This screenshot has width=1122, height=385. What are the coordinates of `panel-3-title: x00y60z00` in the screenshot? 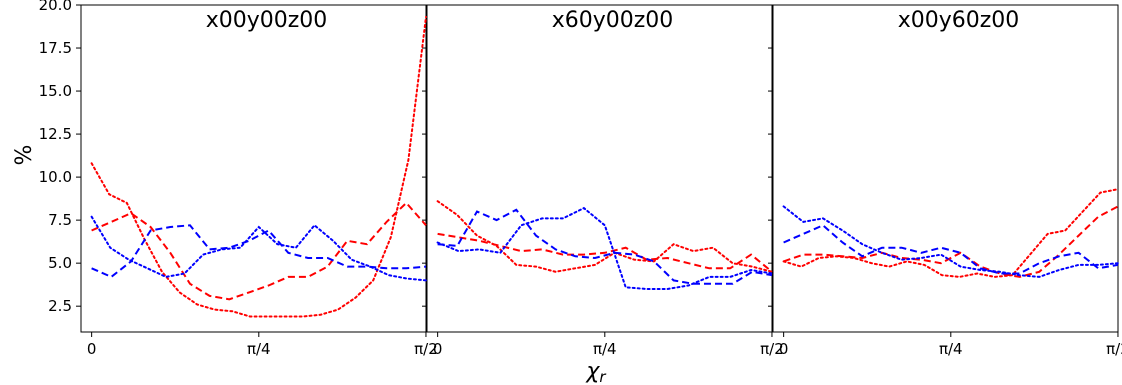 It's located at (959, 20).